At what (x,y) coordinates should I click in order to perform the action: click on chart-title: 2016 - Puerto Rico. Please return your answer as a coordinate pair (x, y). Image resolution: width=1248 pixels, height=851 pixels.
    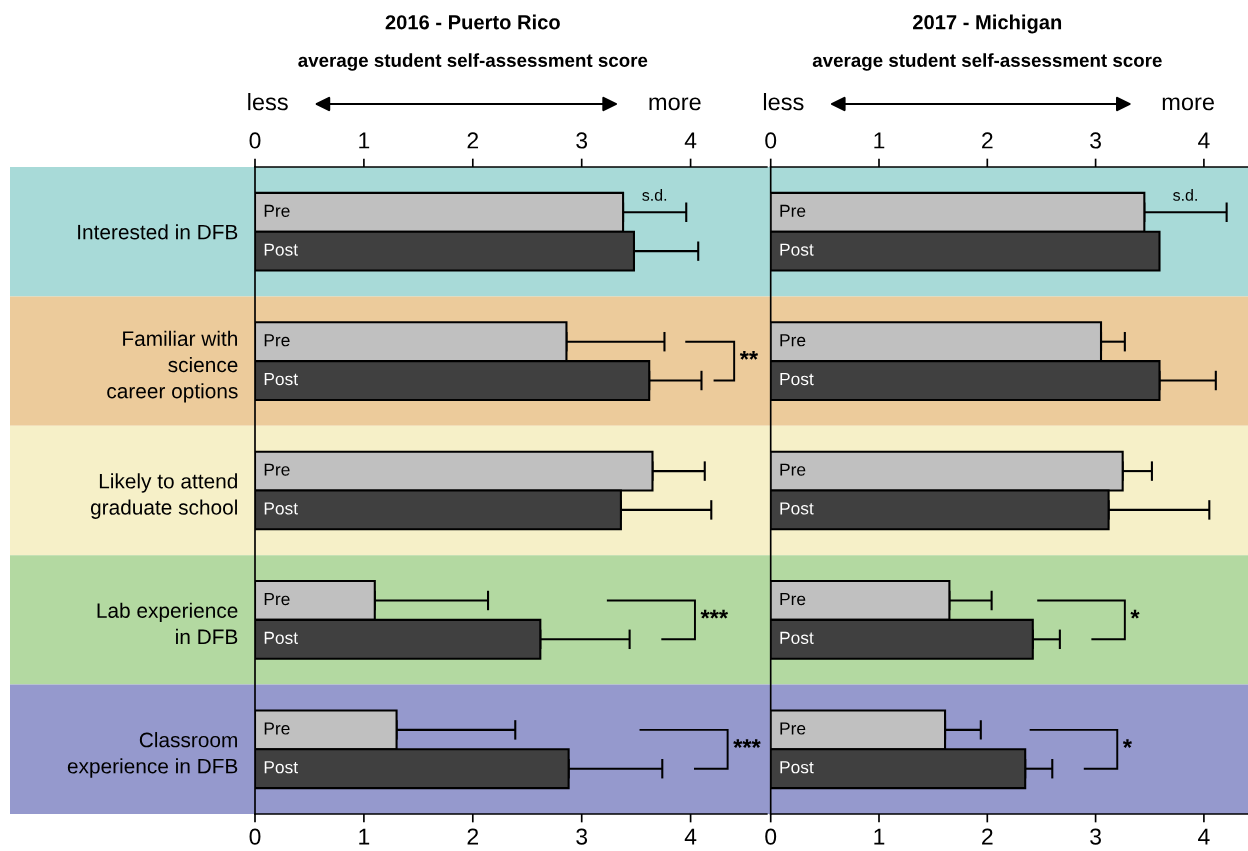
    Looking at the image, I should click on (472, 22).